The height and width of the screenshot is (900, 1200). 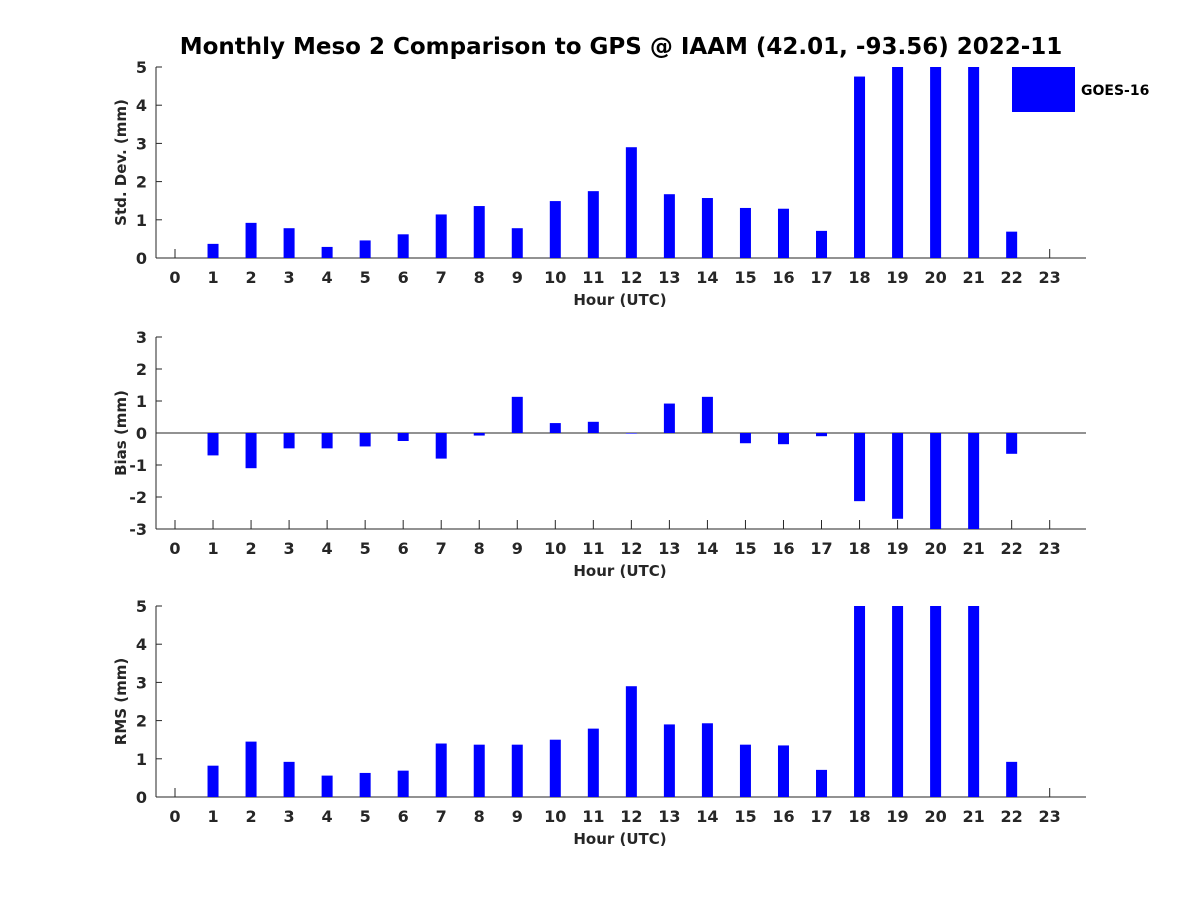 What do you see at coordinates (121, 701) in the screenshot?
I see `y-axis-label: RMS (mm)` at bounding box center [121, 701].